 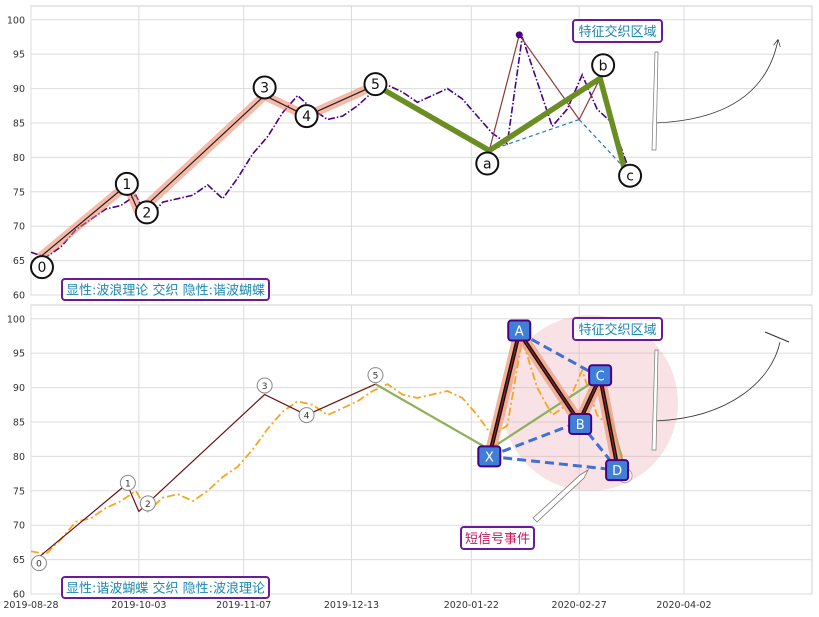 What do you see at coordinates (579, 605) in the screenshot?
I see `x-tick-label: 2020-02-27` at bounding box center [579, 605].